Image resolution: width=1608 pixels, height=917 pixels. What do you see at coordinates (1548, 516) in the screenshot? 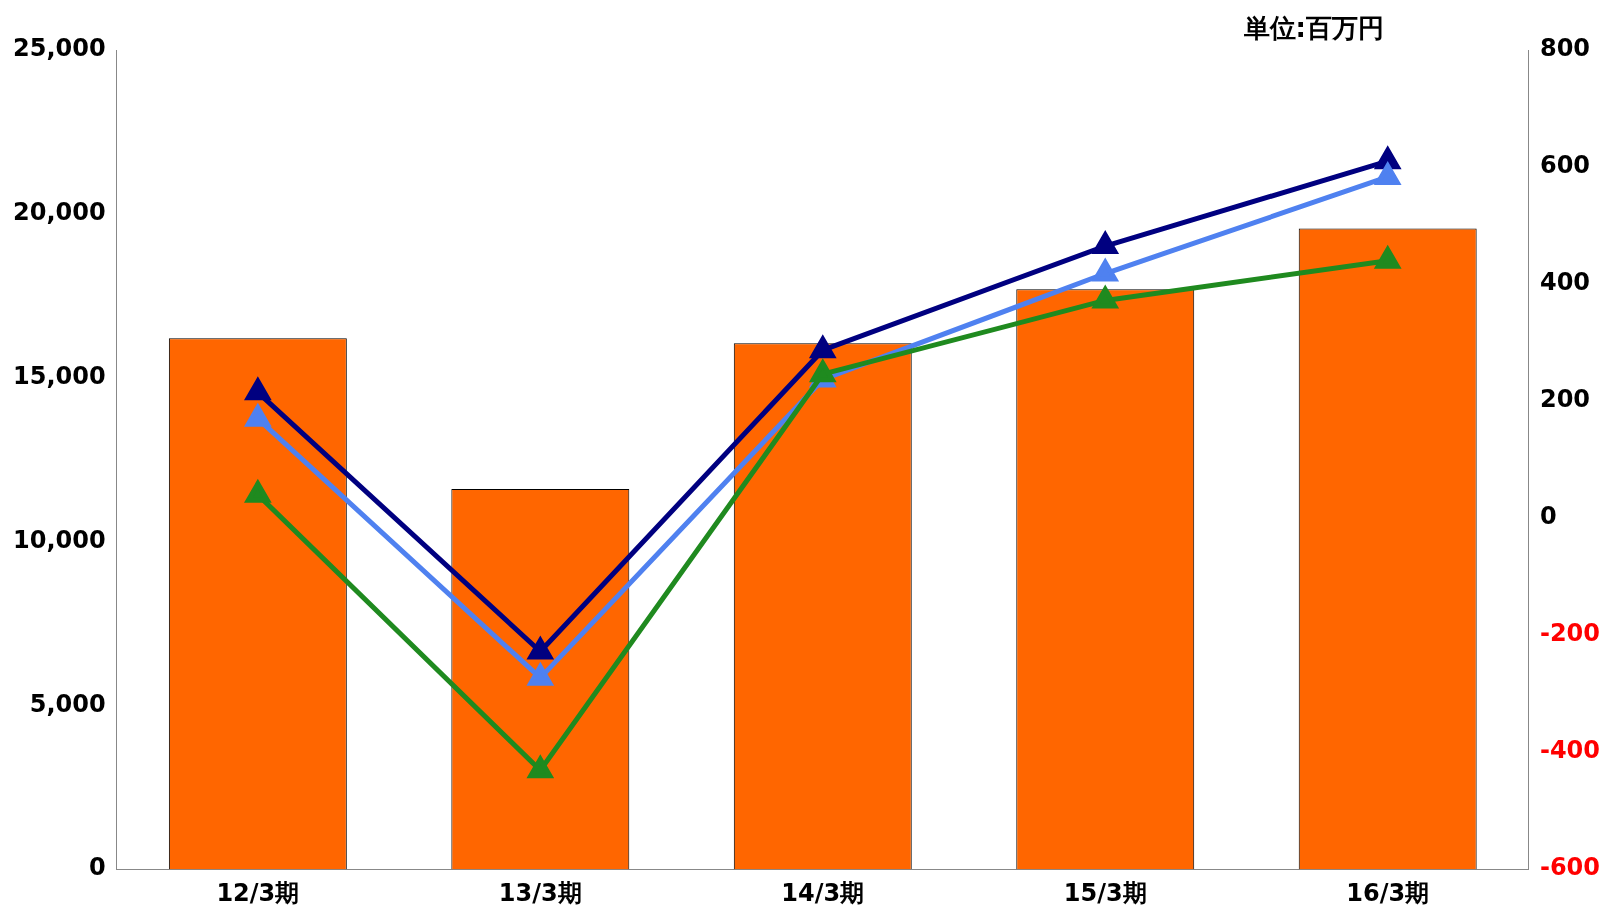
I see `y2-tick-label: 0` at bounding box center [1548, 516].